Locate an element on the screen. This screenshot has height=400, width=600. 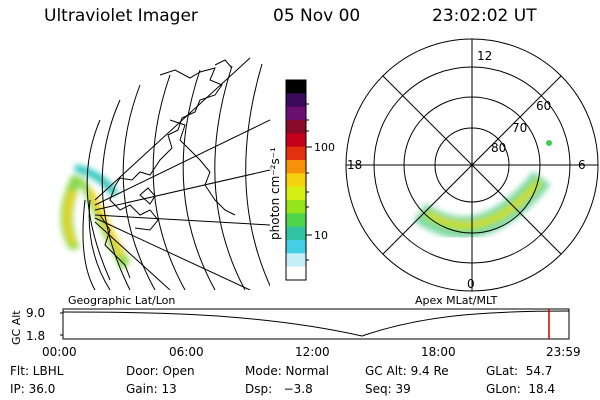
colorbar-unit-label: photon cm⁻²s⁻¹ is located at coordinates (275, 193).